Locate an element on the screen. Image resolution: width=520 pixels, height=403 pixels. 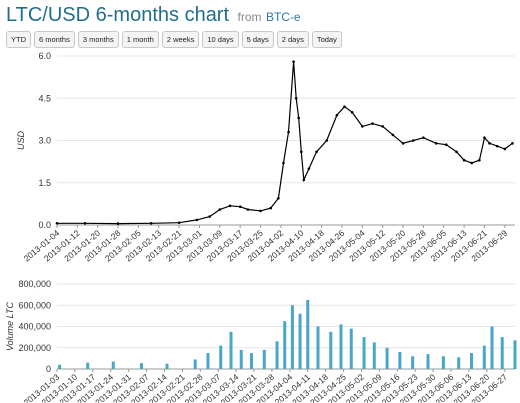
y-tick-label: 400,000 is located at coordinates (34, 327).